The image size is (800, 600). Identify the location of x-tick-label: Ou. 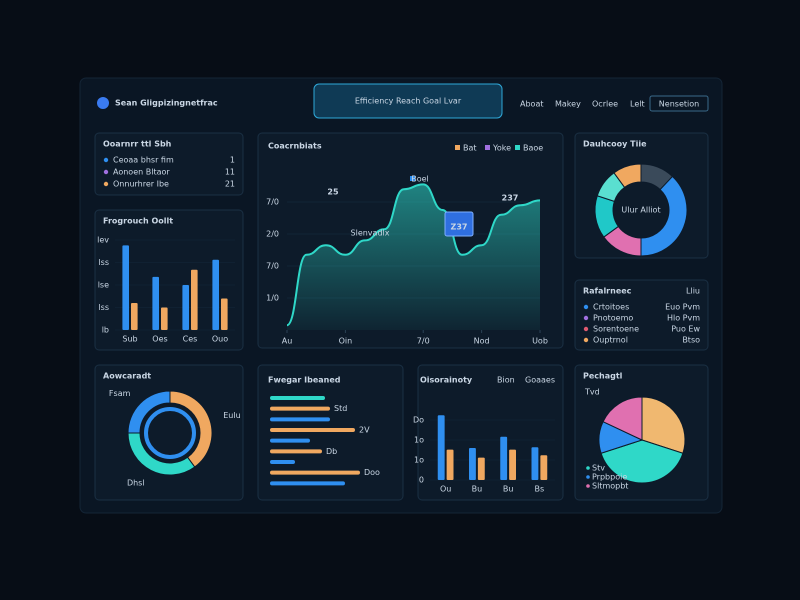
(445, 489).